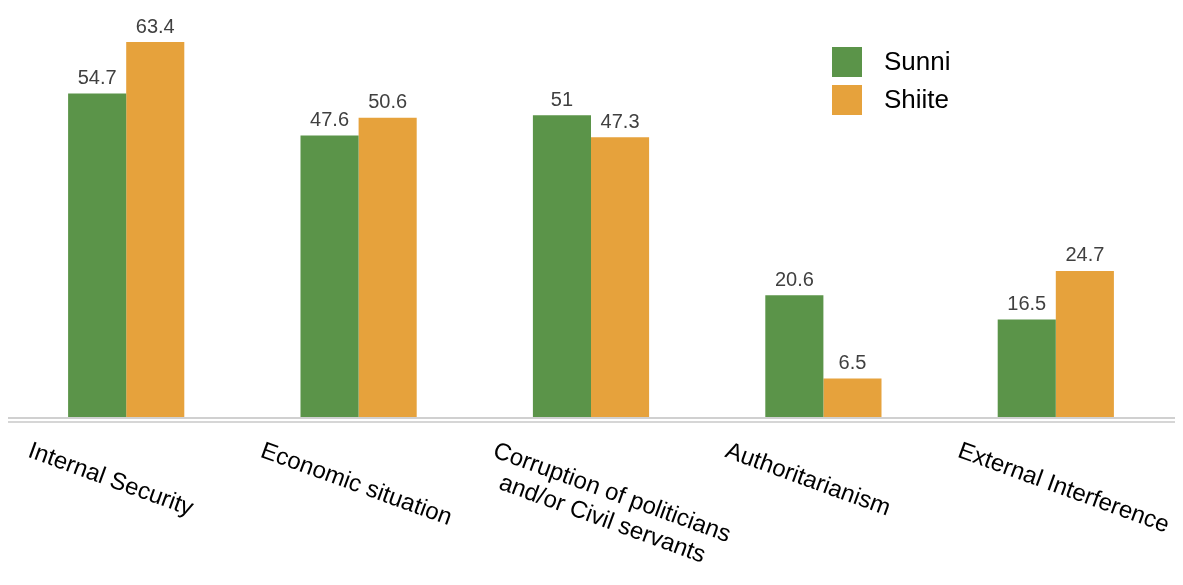 The width and height of the screenshot is (1183, 585). Describe the element at coordinates (97, 76) in the screenshot. I see `data-label: 54.7` at that location.